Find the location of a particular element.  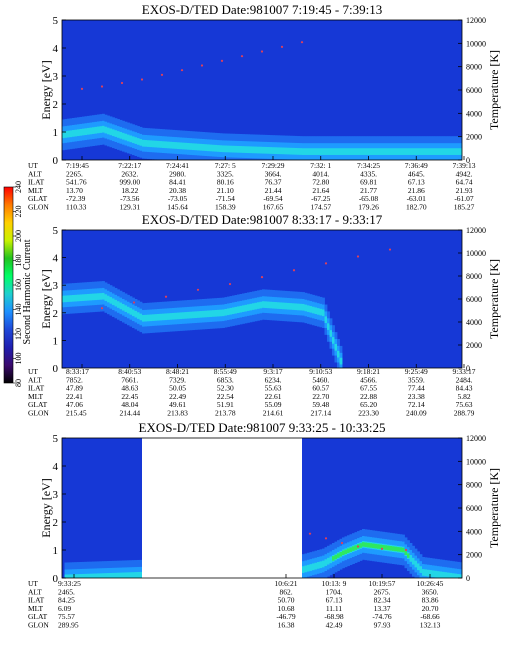

colorbar-tick-label: 220 is located at coordinates (18, 212).